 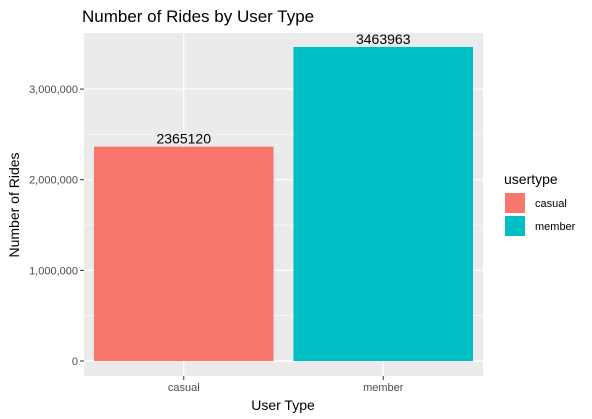 What do you see at coordinates (184, 388) in the screenshot?
I see `x-tick-label-casual: casual` at bounding box center [184, 388].